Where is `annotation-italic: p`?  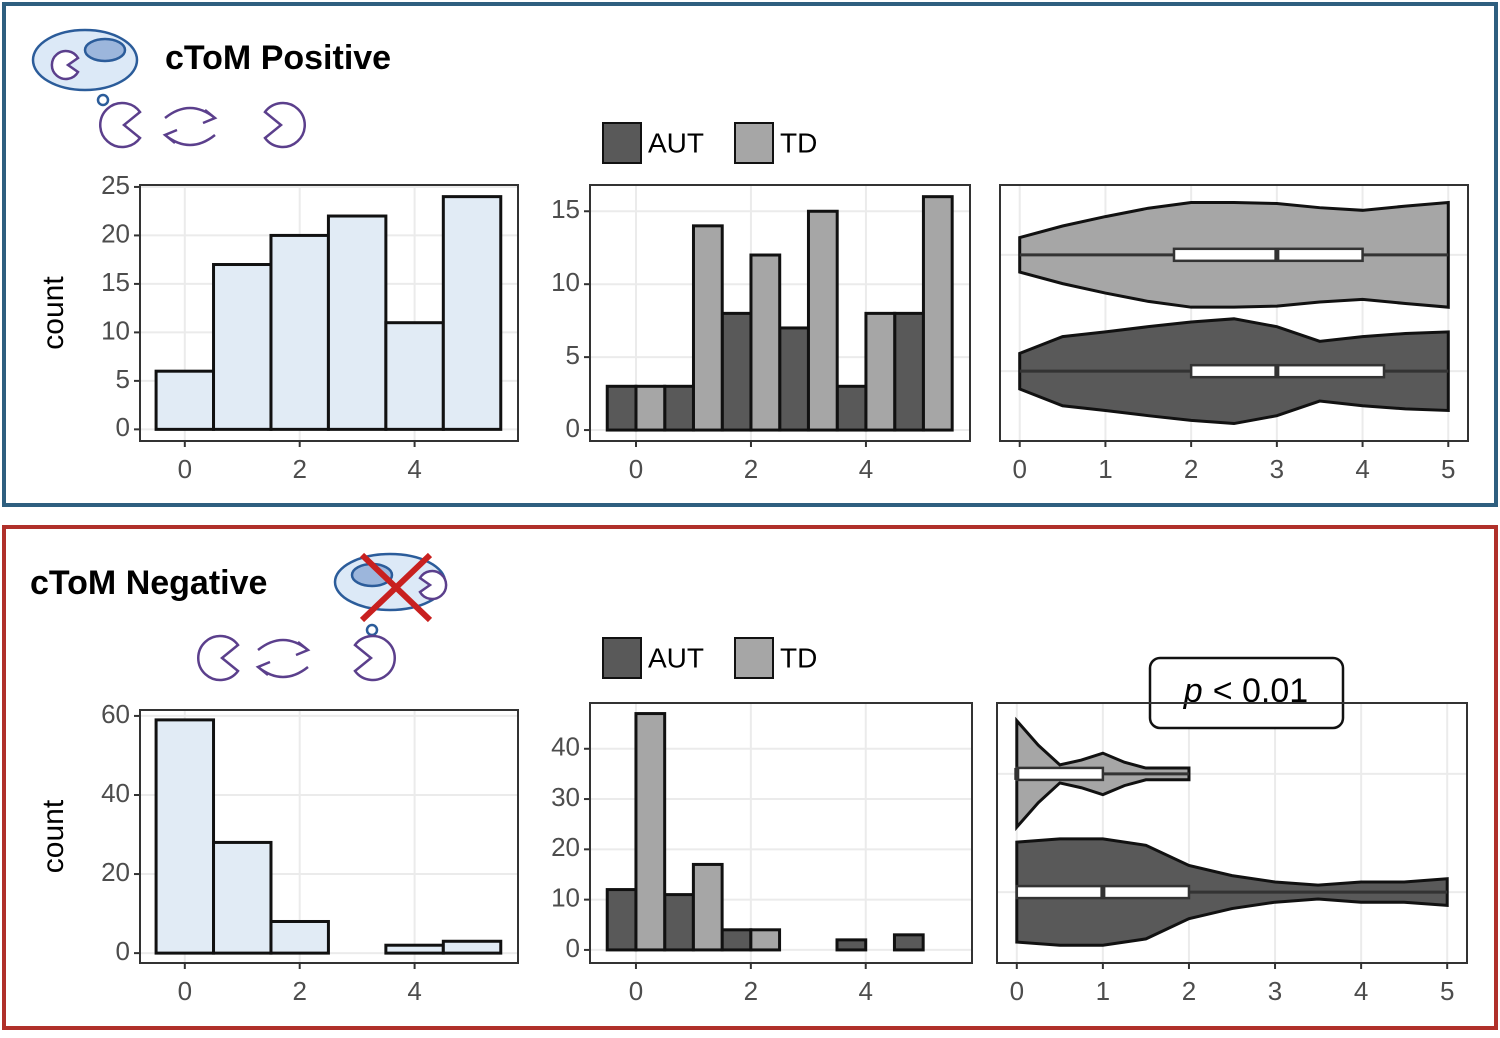 annotation-italic: p is located at coordinates (1193, 691).